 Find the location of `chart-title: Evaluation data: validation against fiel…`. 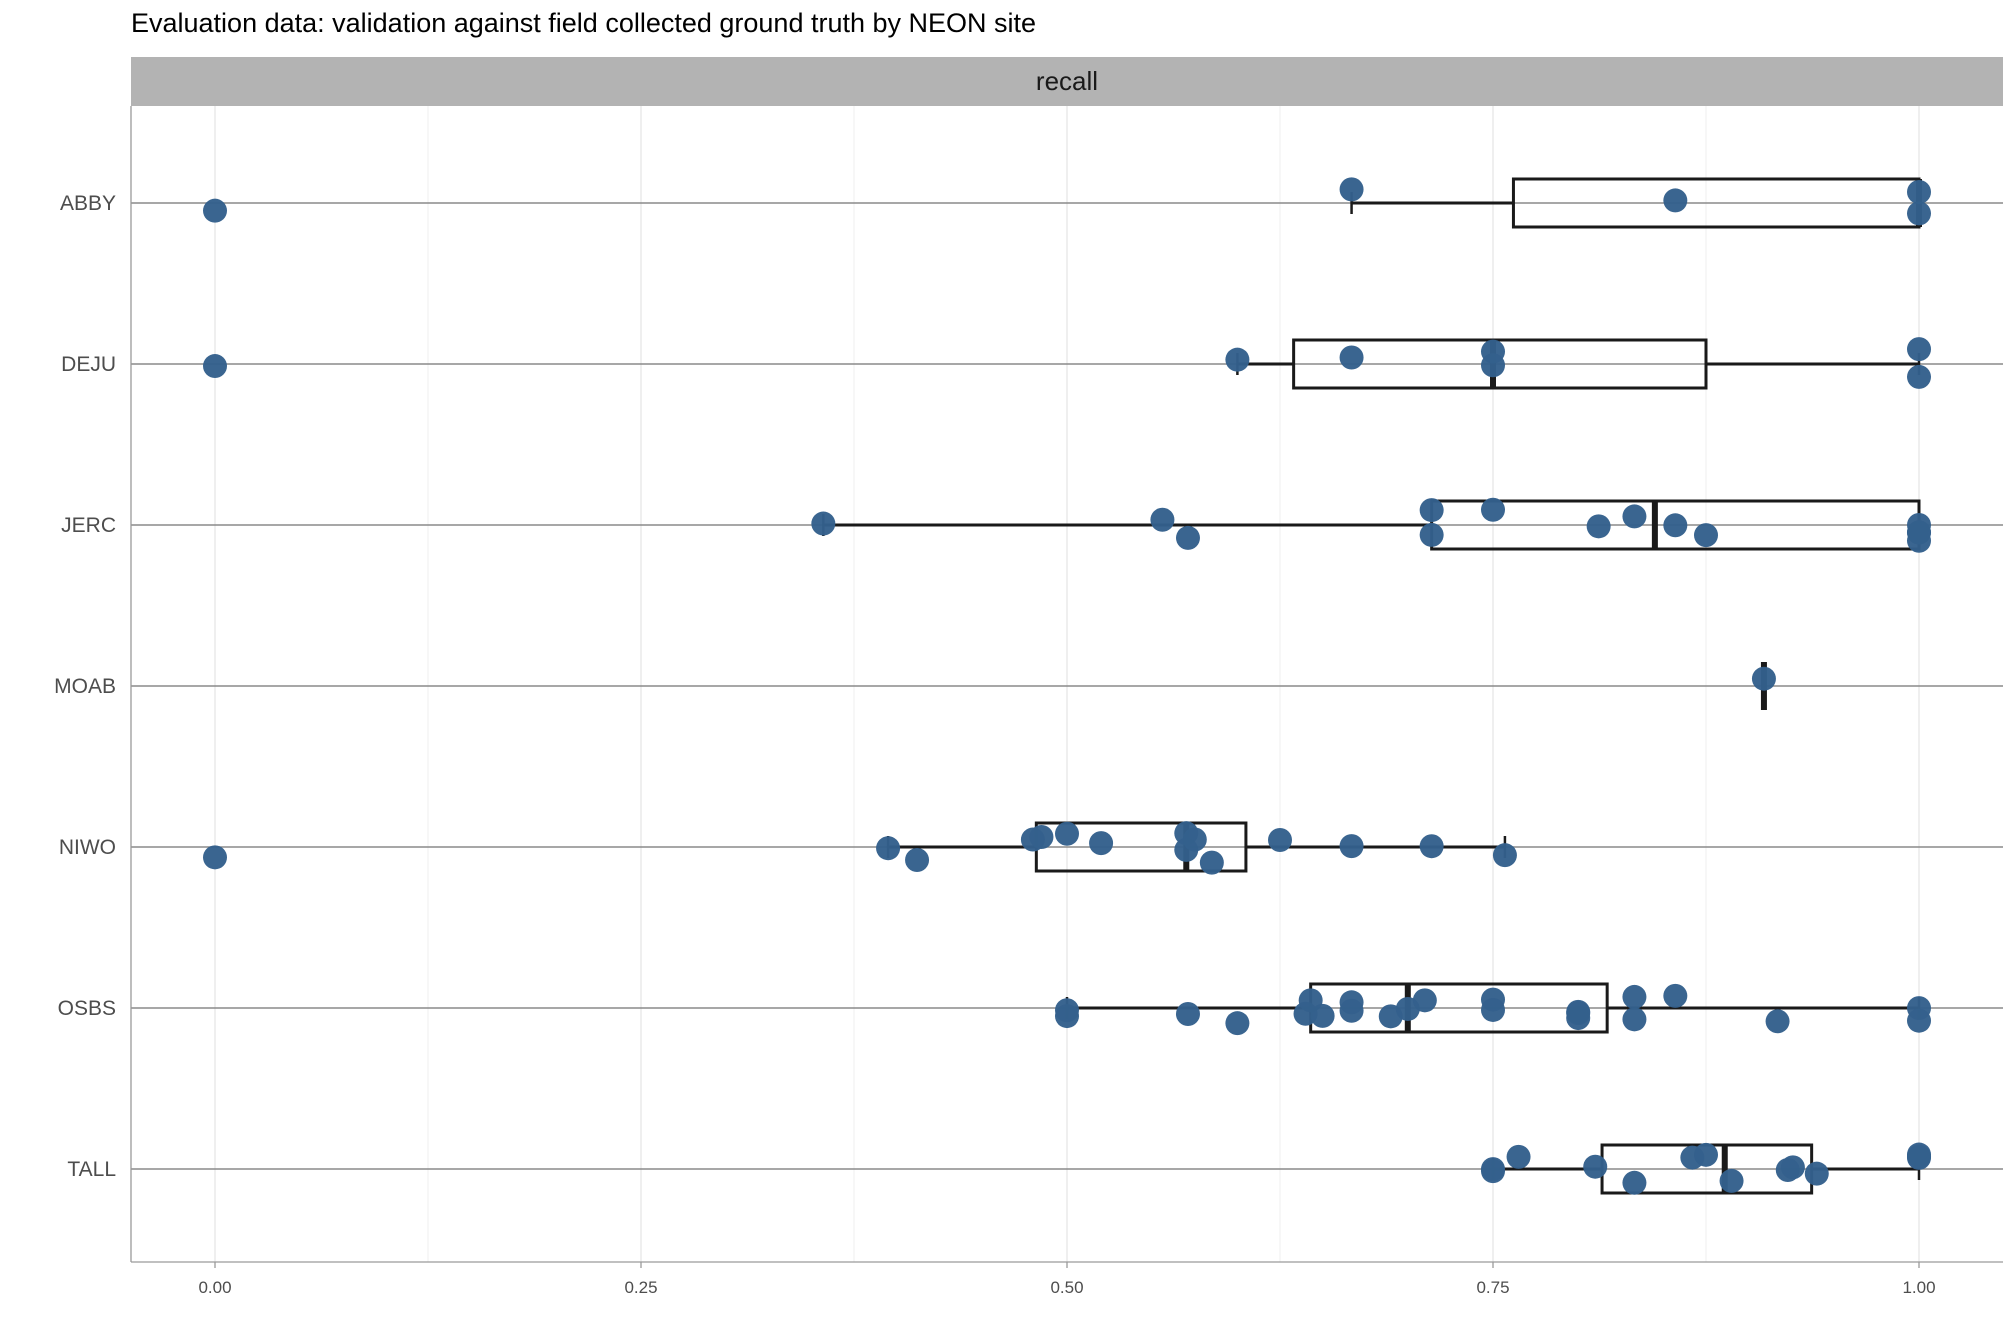

chart-title: Evaluation data: validation against fiel… is located at coordinates (584, 23).